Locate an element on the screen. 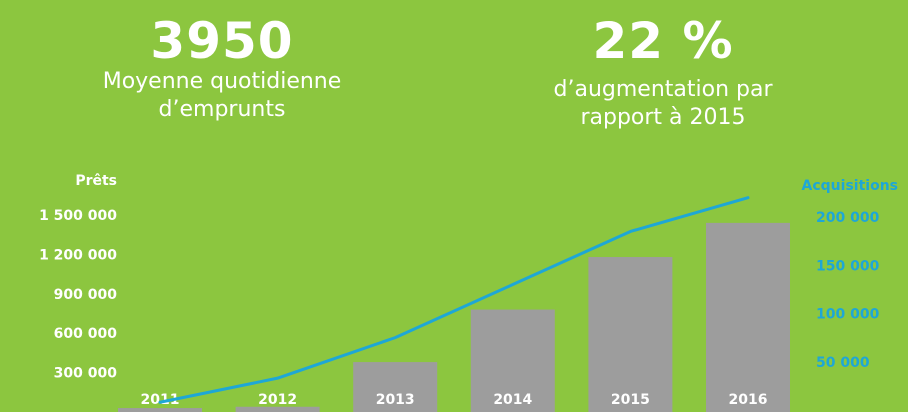 The width and height of the screenshot is (908, 412). left-axis-title: Prêts is located at coordinates (96, 181).